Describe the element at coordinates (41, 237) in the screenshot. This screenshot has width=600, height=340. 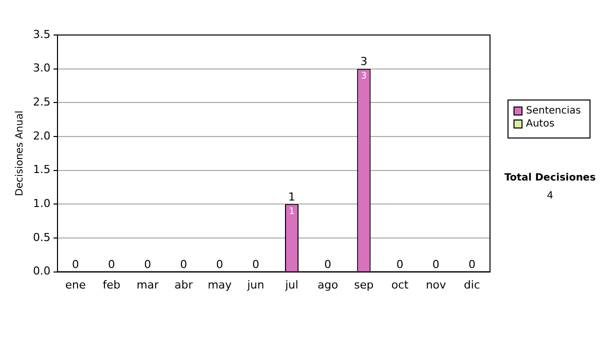
I see `y-tick-label: 0.5` at that location.